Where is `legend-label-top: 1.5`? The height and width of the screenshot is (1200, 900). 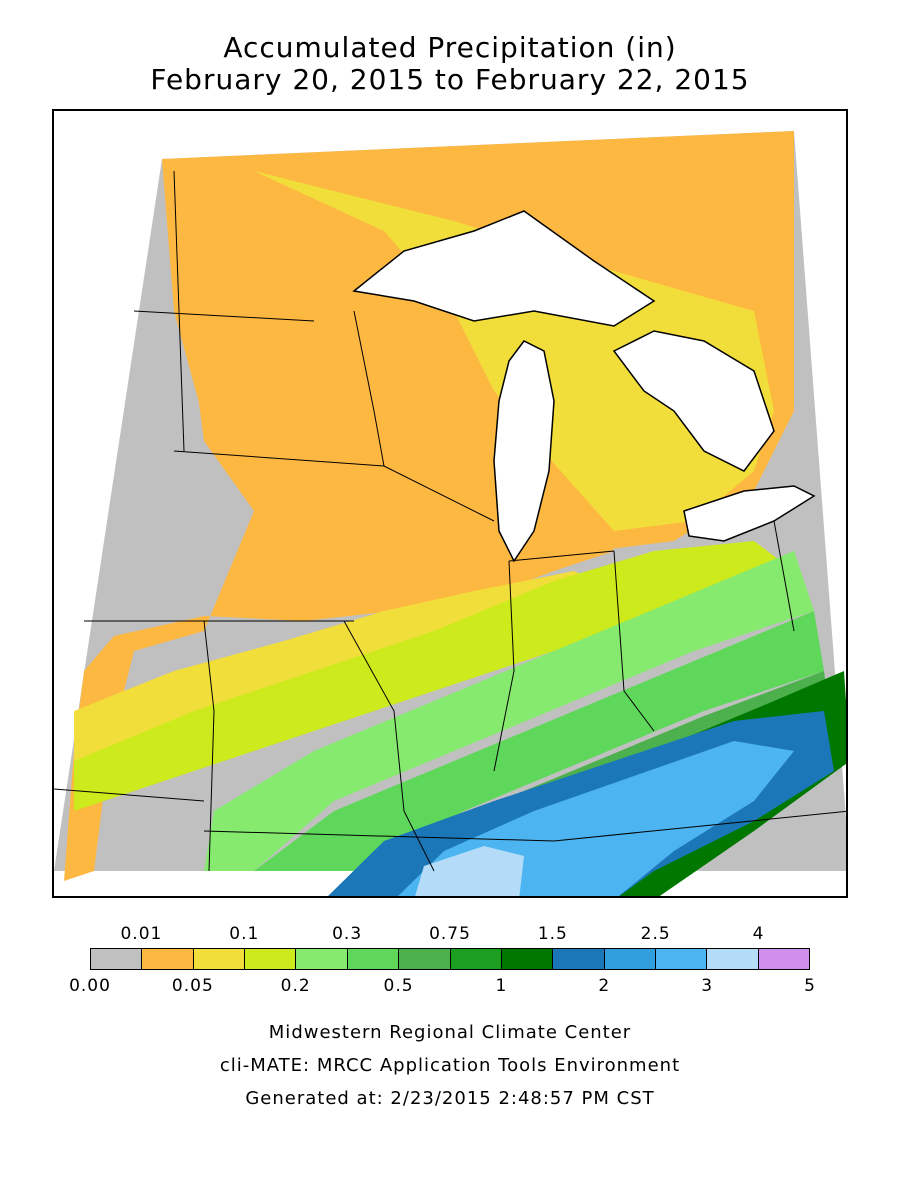 legend-label-top: 1.5 is located at coordinates (552, 934).